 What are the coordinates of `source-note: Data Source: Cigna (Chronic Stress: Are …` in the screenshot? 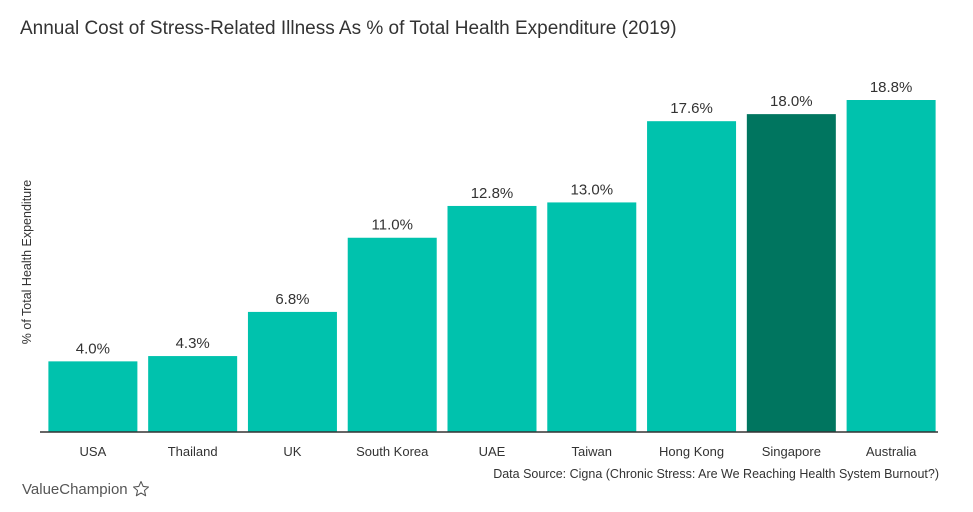 It's located at (716, 474).